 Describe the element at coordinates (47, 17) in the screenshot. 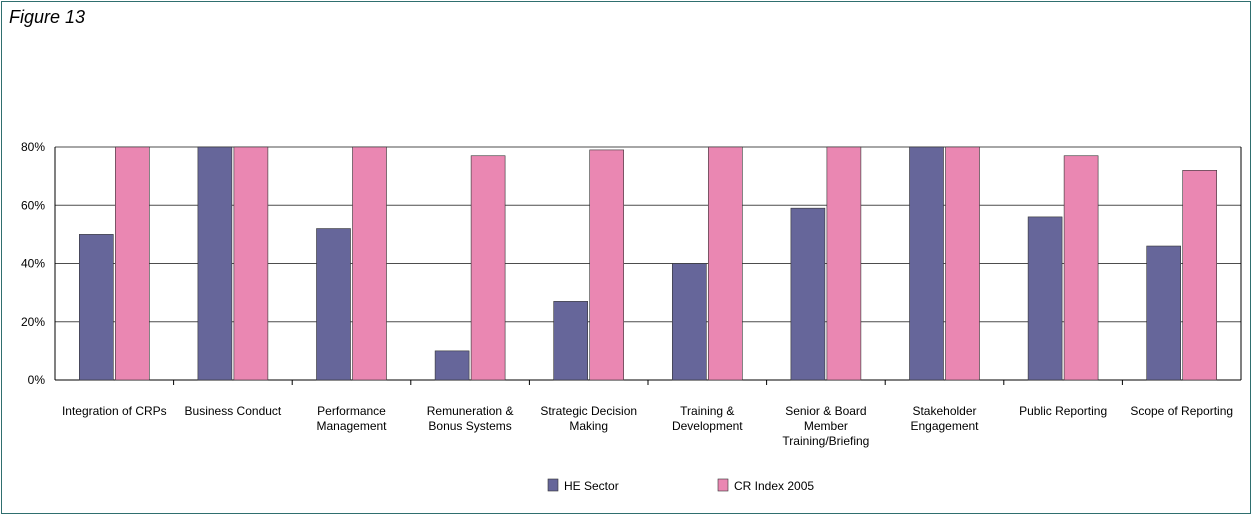

I see `figure-label: Figure 13` at that location.